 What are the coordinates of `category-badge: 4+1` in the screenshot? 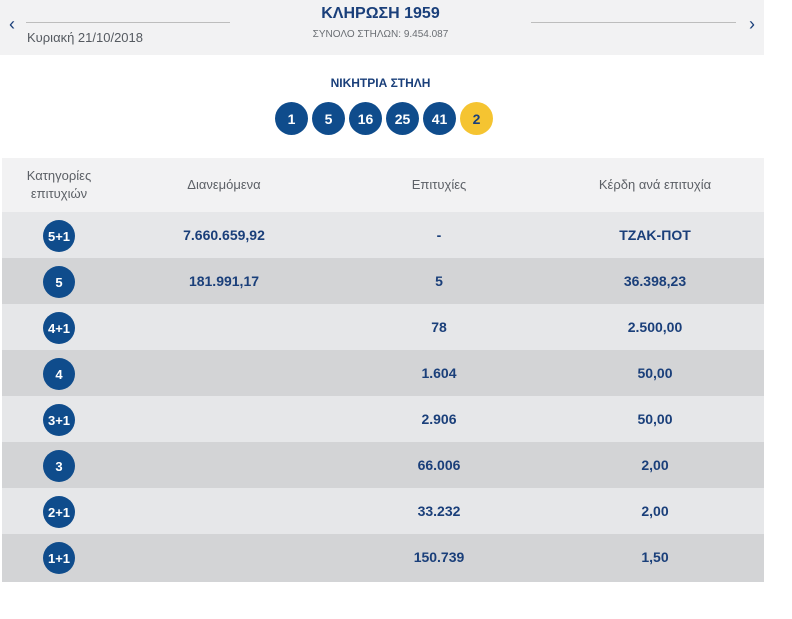 It's located at (59, 328).